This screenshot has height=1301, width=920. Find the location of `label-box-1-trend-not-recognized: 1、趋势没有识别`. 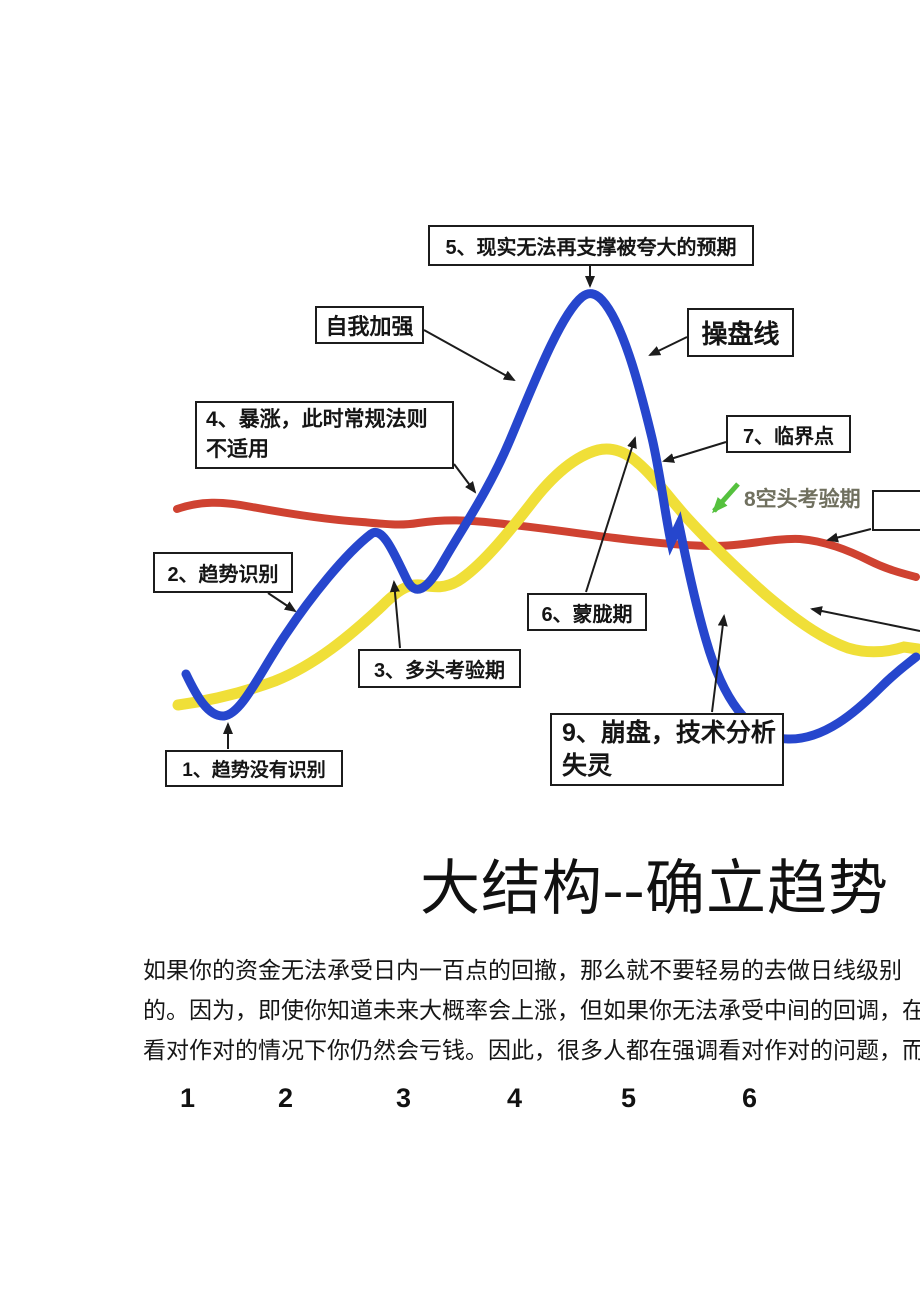

label-box-1-trend-not-recognized: 1、趋势没有识别 is located at coordinates (254, 768).